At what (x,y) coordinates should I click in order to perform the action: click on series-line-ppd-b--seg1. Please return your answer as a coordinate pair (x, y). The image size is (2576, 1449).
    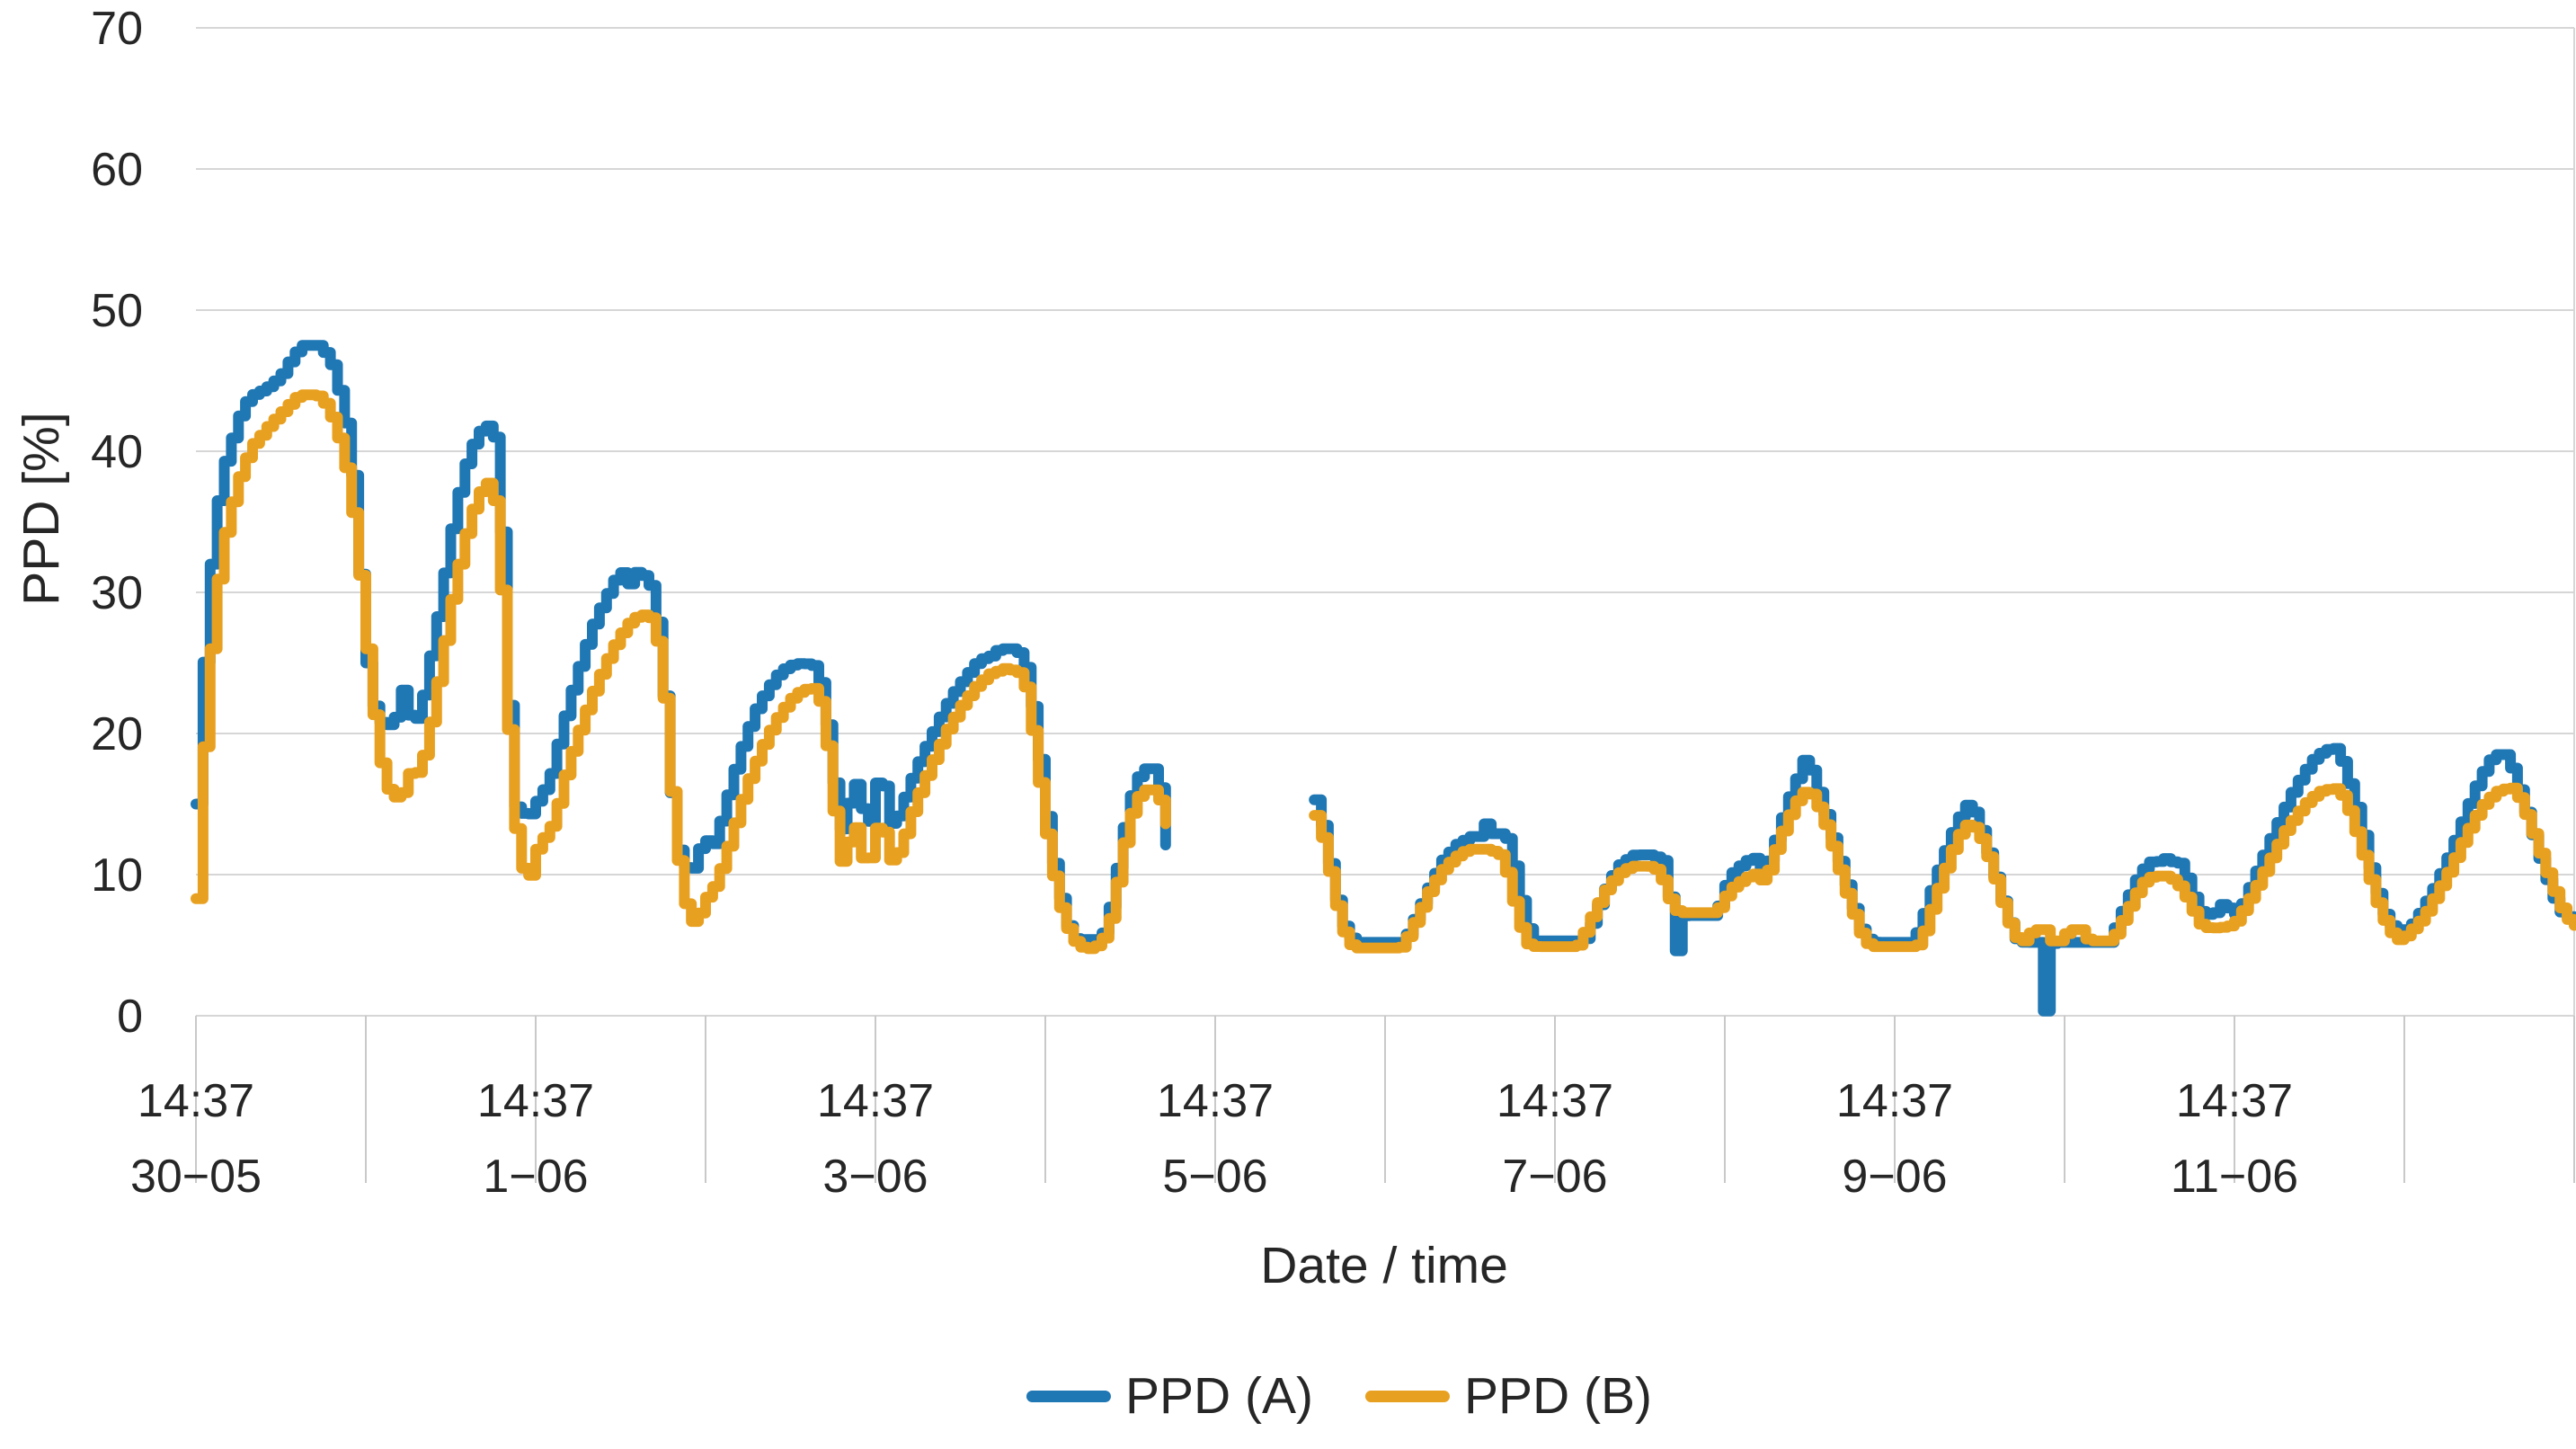
    Looking at the image, I should click on (1943, 868).